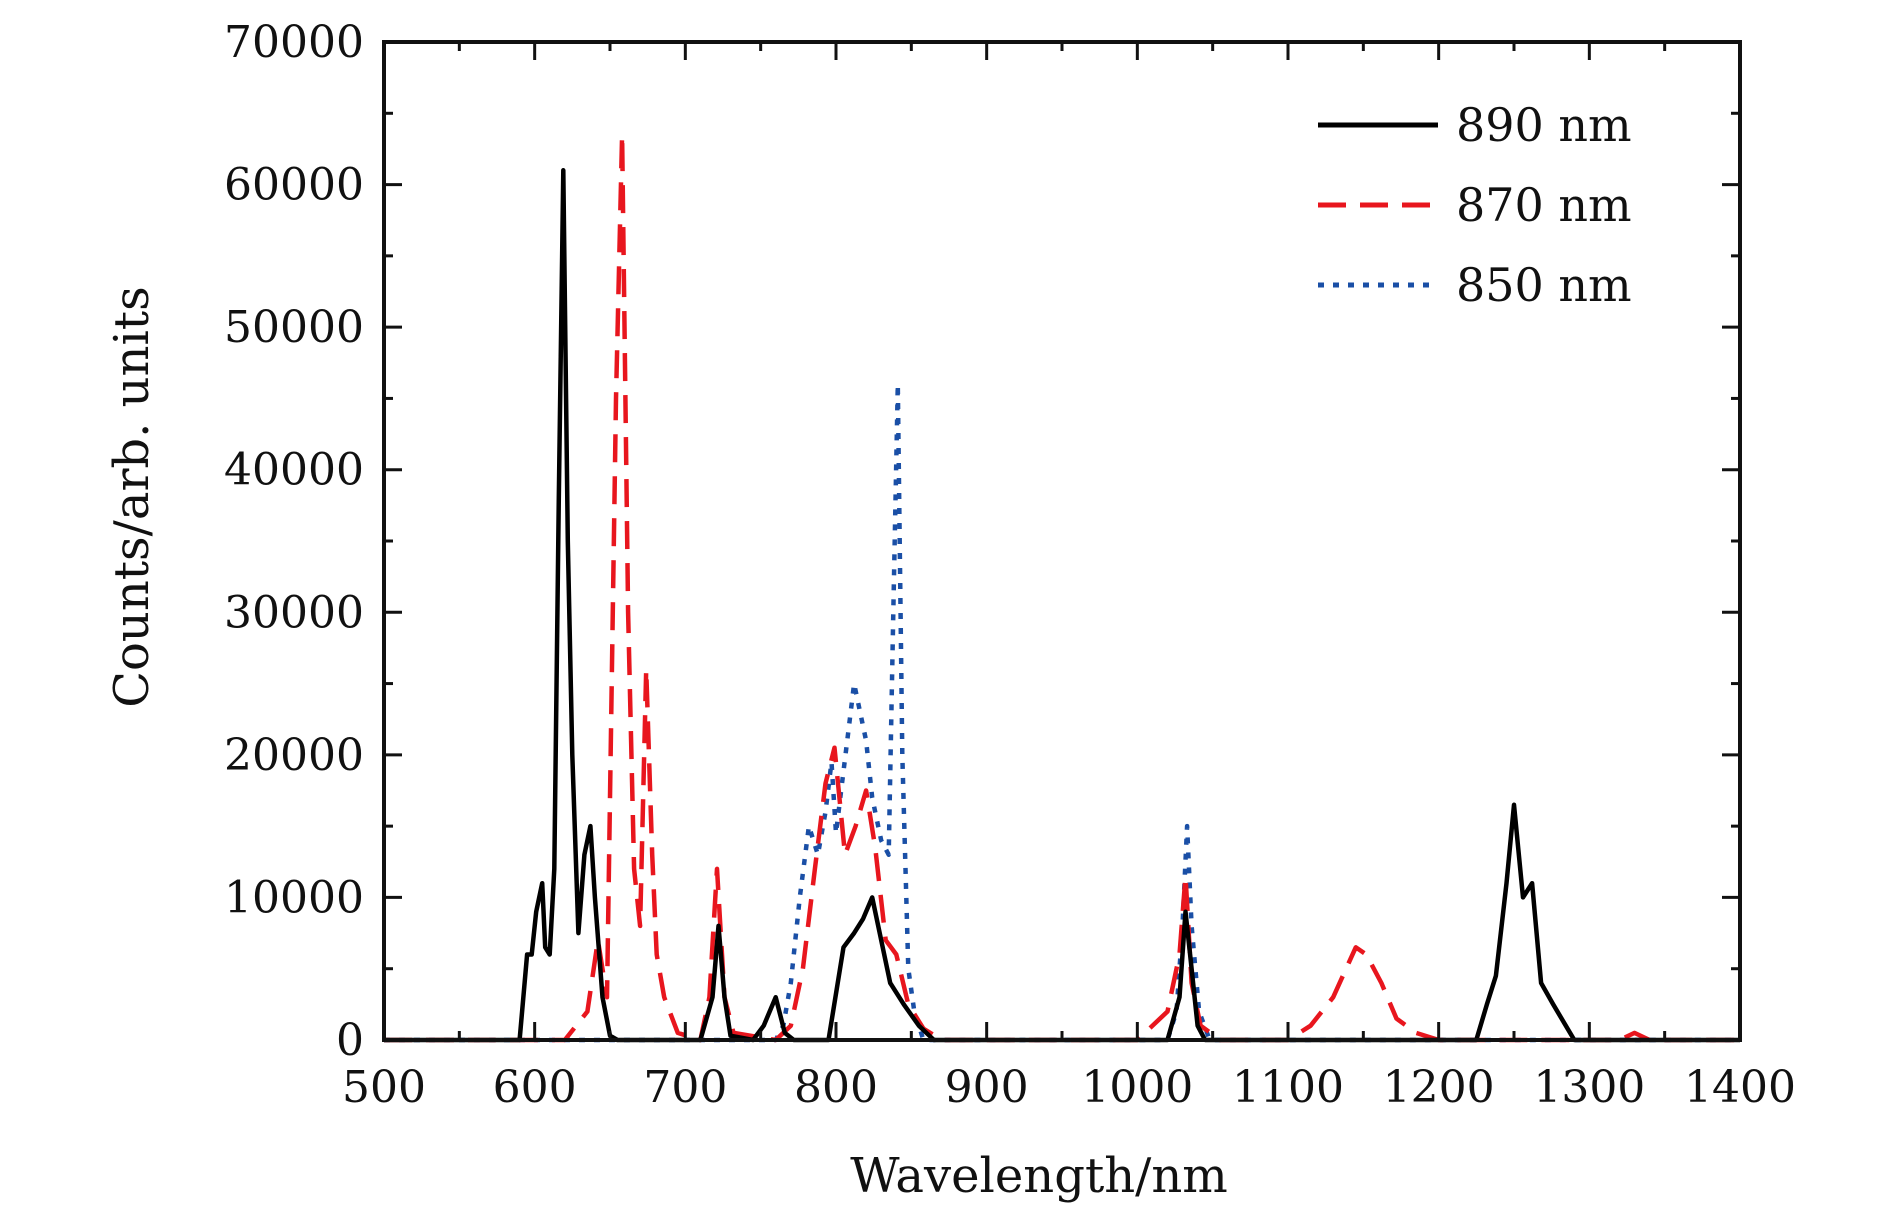 Image resolution: width=1890 pixels, height=1205 pixels. I want to click on x-tick-label: 1400, so click(1740, 1087).